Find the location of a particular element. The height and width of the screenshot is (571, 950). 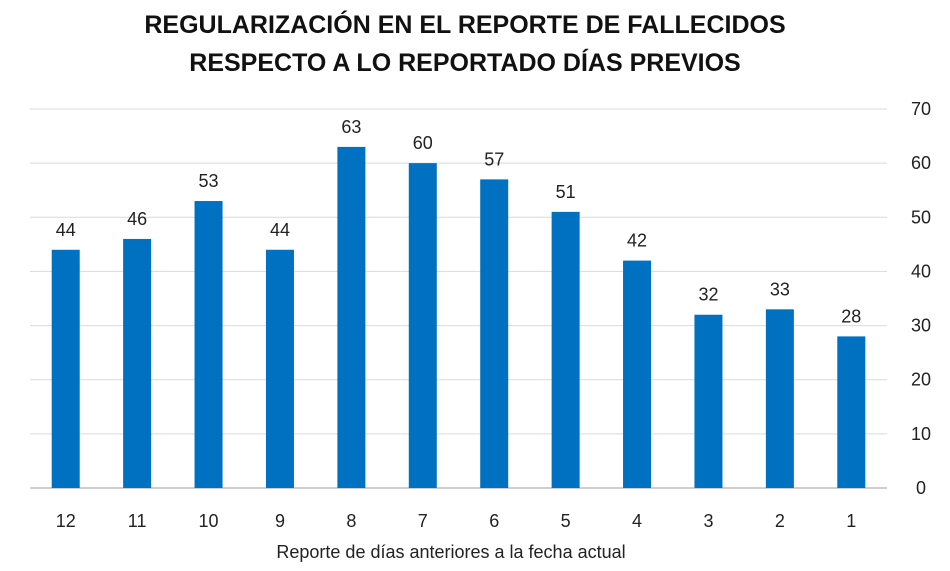

y-tick-label: 70 is located at coordinates (921, 109).